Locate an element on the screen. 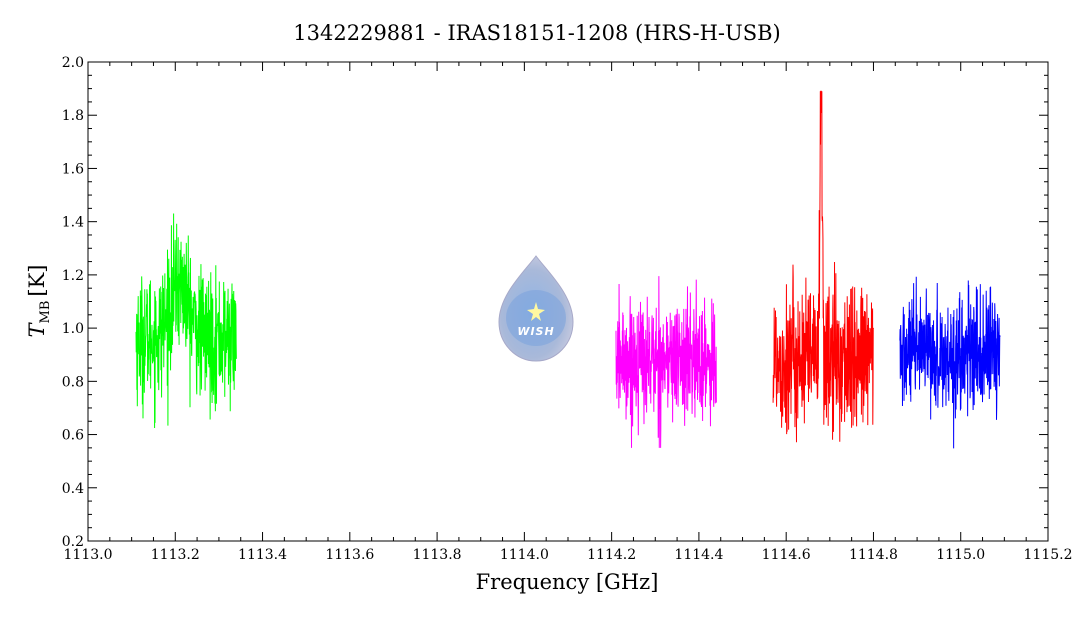  y-tick-label: 0.6 is located at coordinates (73, 436).